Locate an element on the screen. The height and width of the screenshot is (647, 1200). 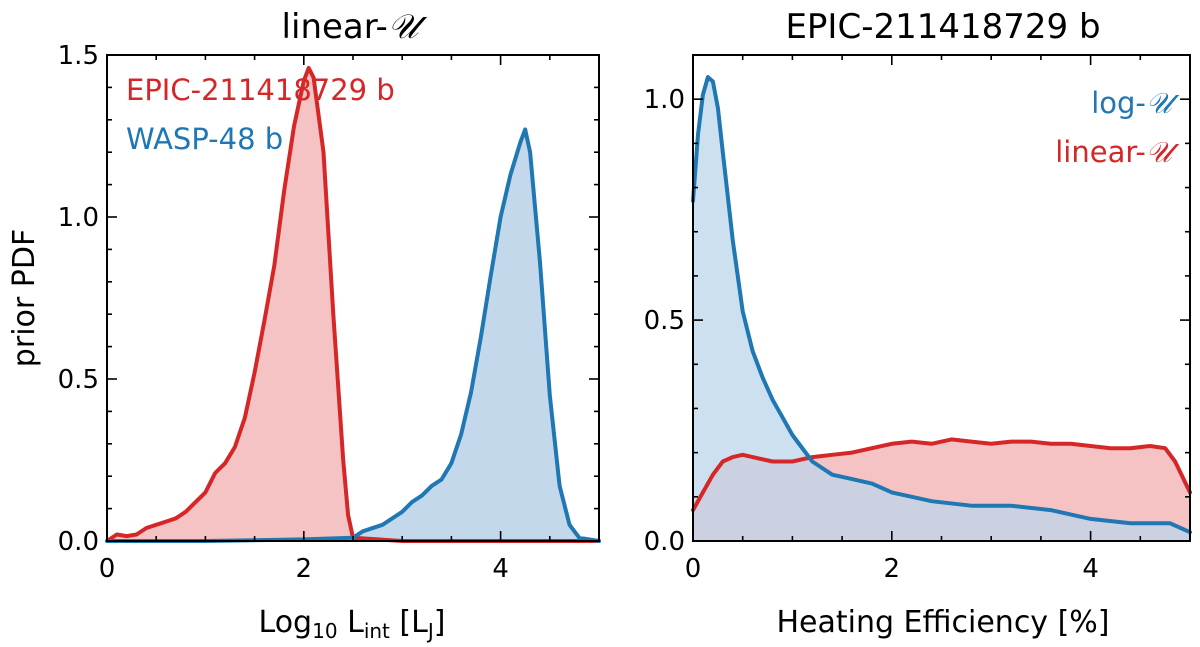
right-legend-log-u: log-𝒰 is located at coordinates (1135, 103).